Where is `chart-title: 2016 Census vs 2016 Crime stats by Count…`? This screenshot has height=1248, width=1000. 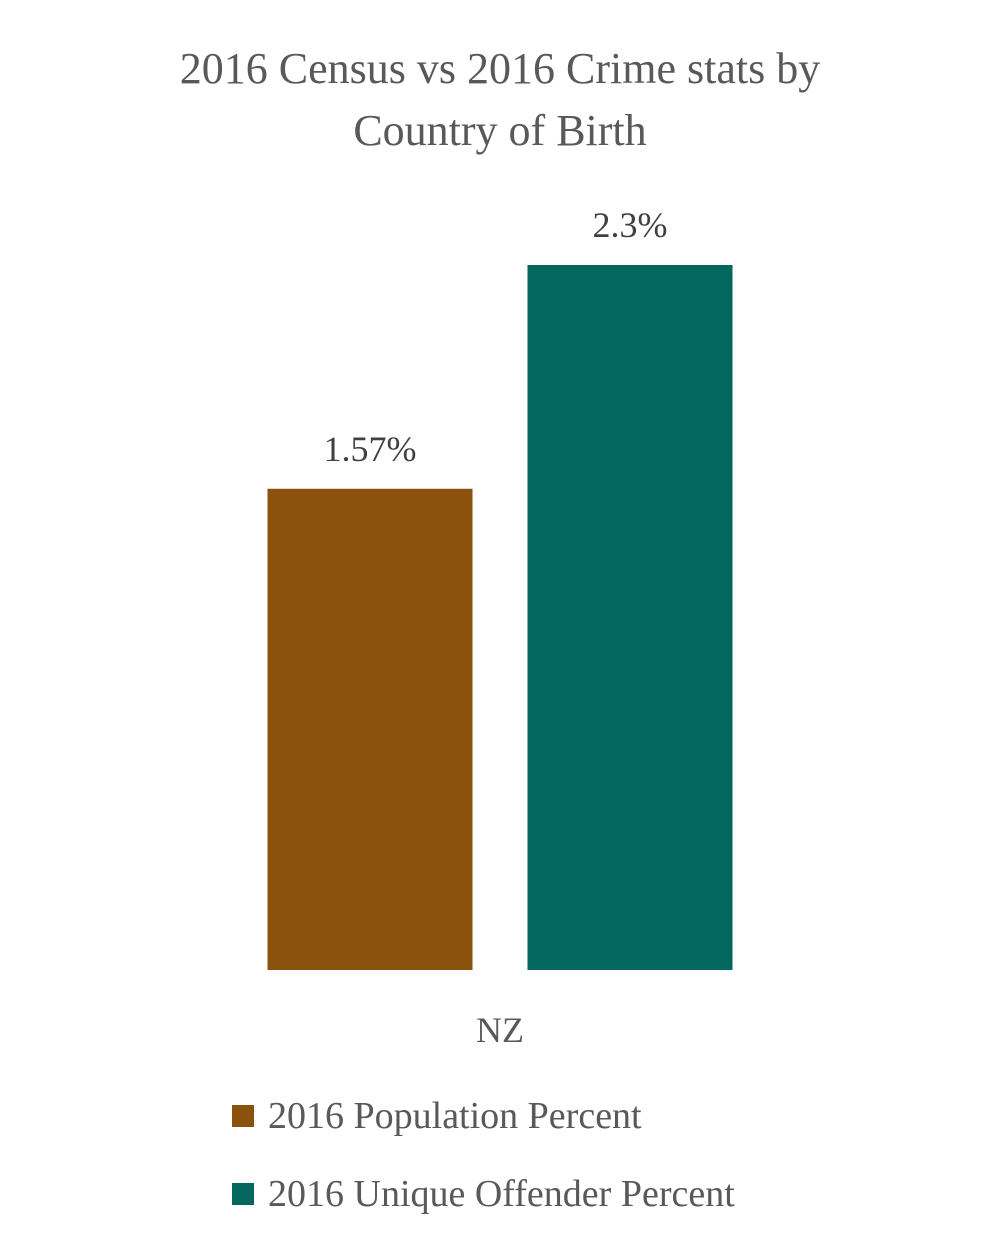
chart-title: 2016 Census vs 2016 Crime stats by Count… is located at coordinates (500, 100).